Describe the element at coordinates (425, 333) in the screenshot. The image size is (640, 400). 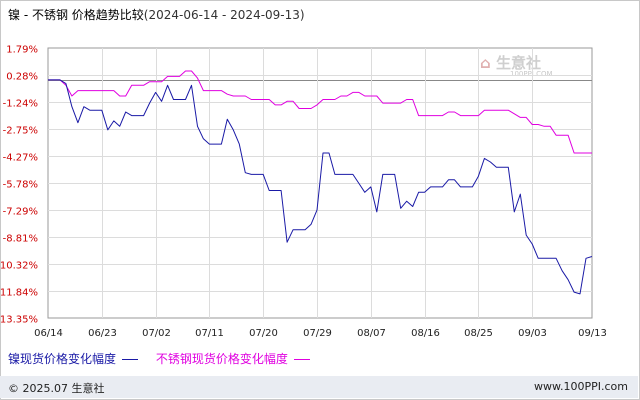
I see `x-tick-label: 08/16` at that location.